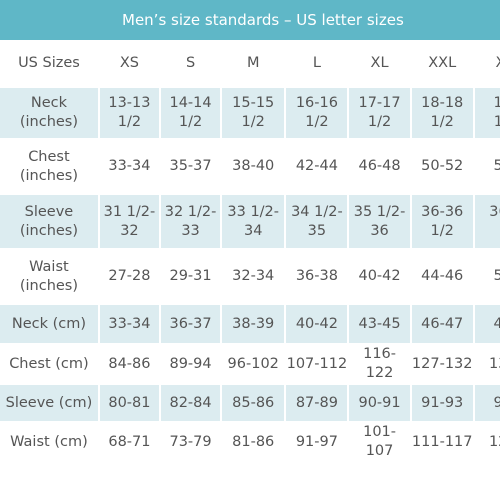 The width and height of the screenshot is (500, 500). What do you see at coordinates (129, 64) in the screenshot?
I see `size-header: XS` at bounding box center [129, 64].